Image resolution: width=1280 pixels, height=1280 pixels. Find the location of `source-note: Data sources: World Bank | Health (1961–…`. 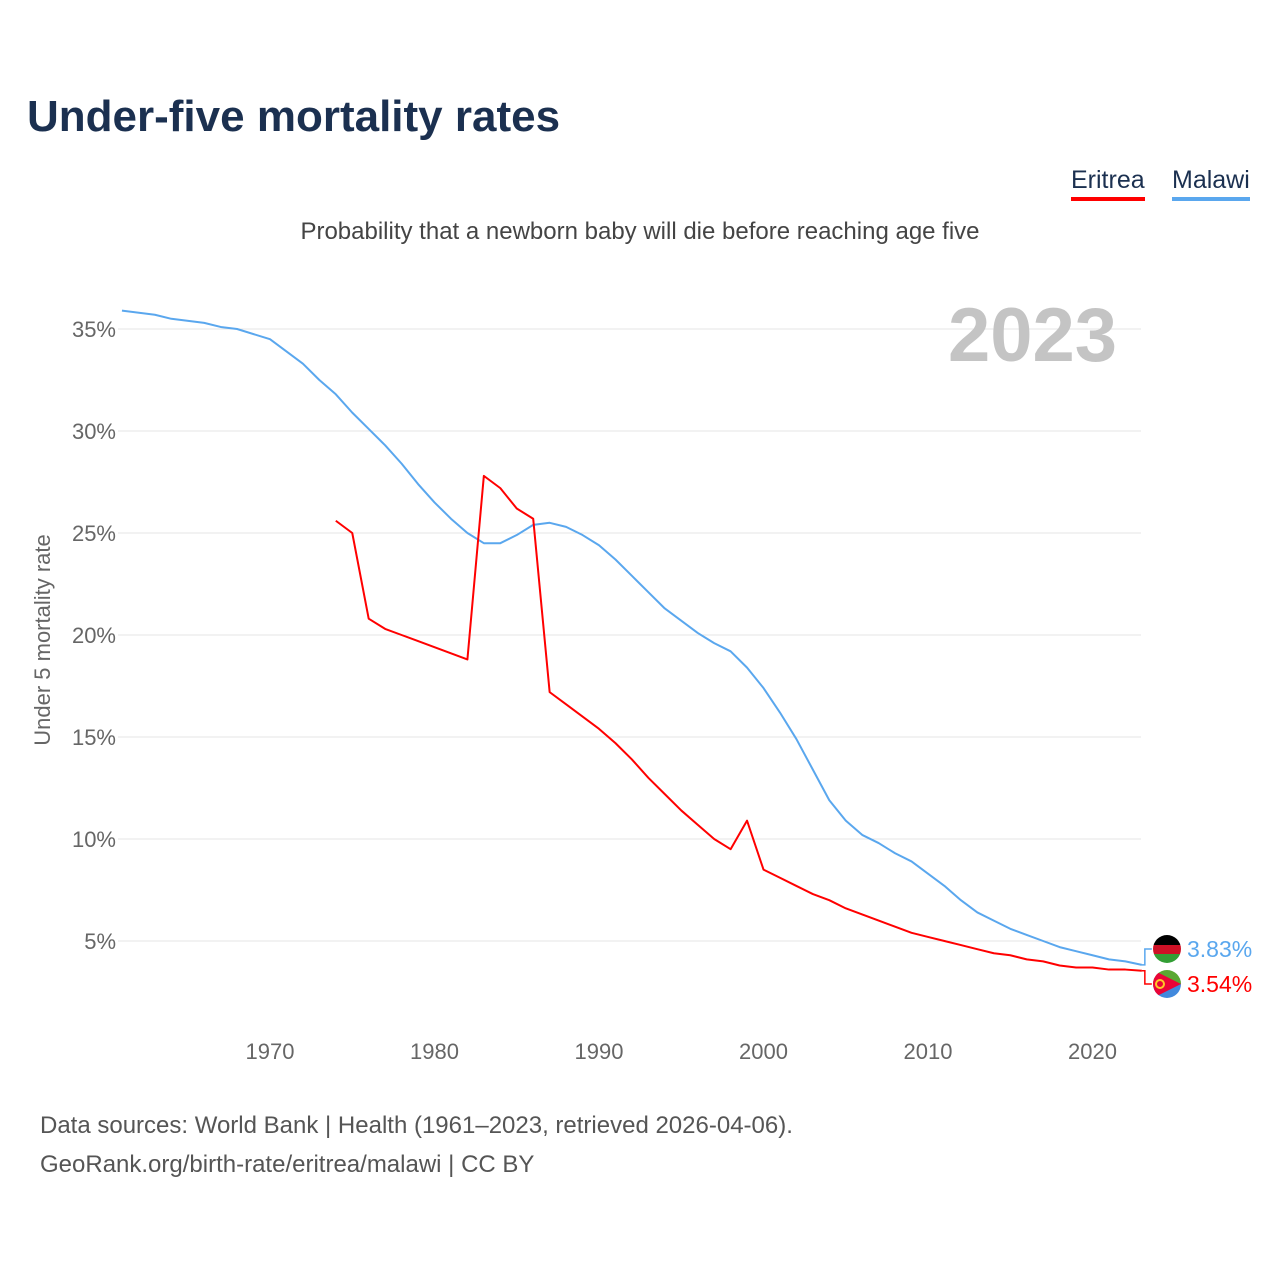

source-note: Data sources: World Bank | Health (1961–… is located at coordinates (416, 1145).